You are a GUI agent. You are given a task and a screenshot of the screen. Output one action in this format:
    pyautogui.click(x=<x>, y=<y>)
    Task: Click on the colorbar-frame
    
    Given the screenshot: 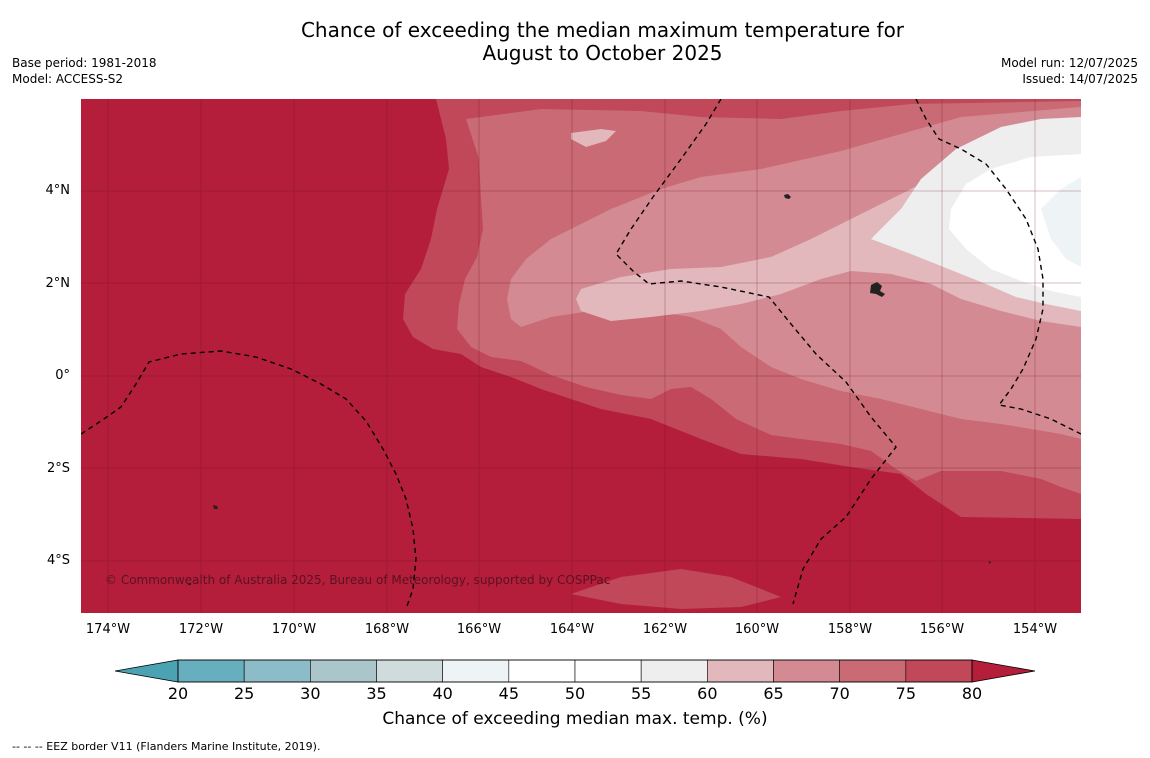 What is the action you would take?
    pyautogui.click(x=575, y=671)
    